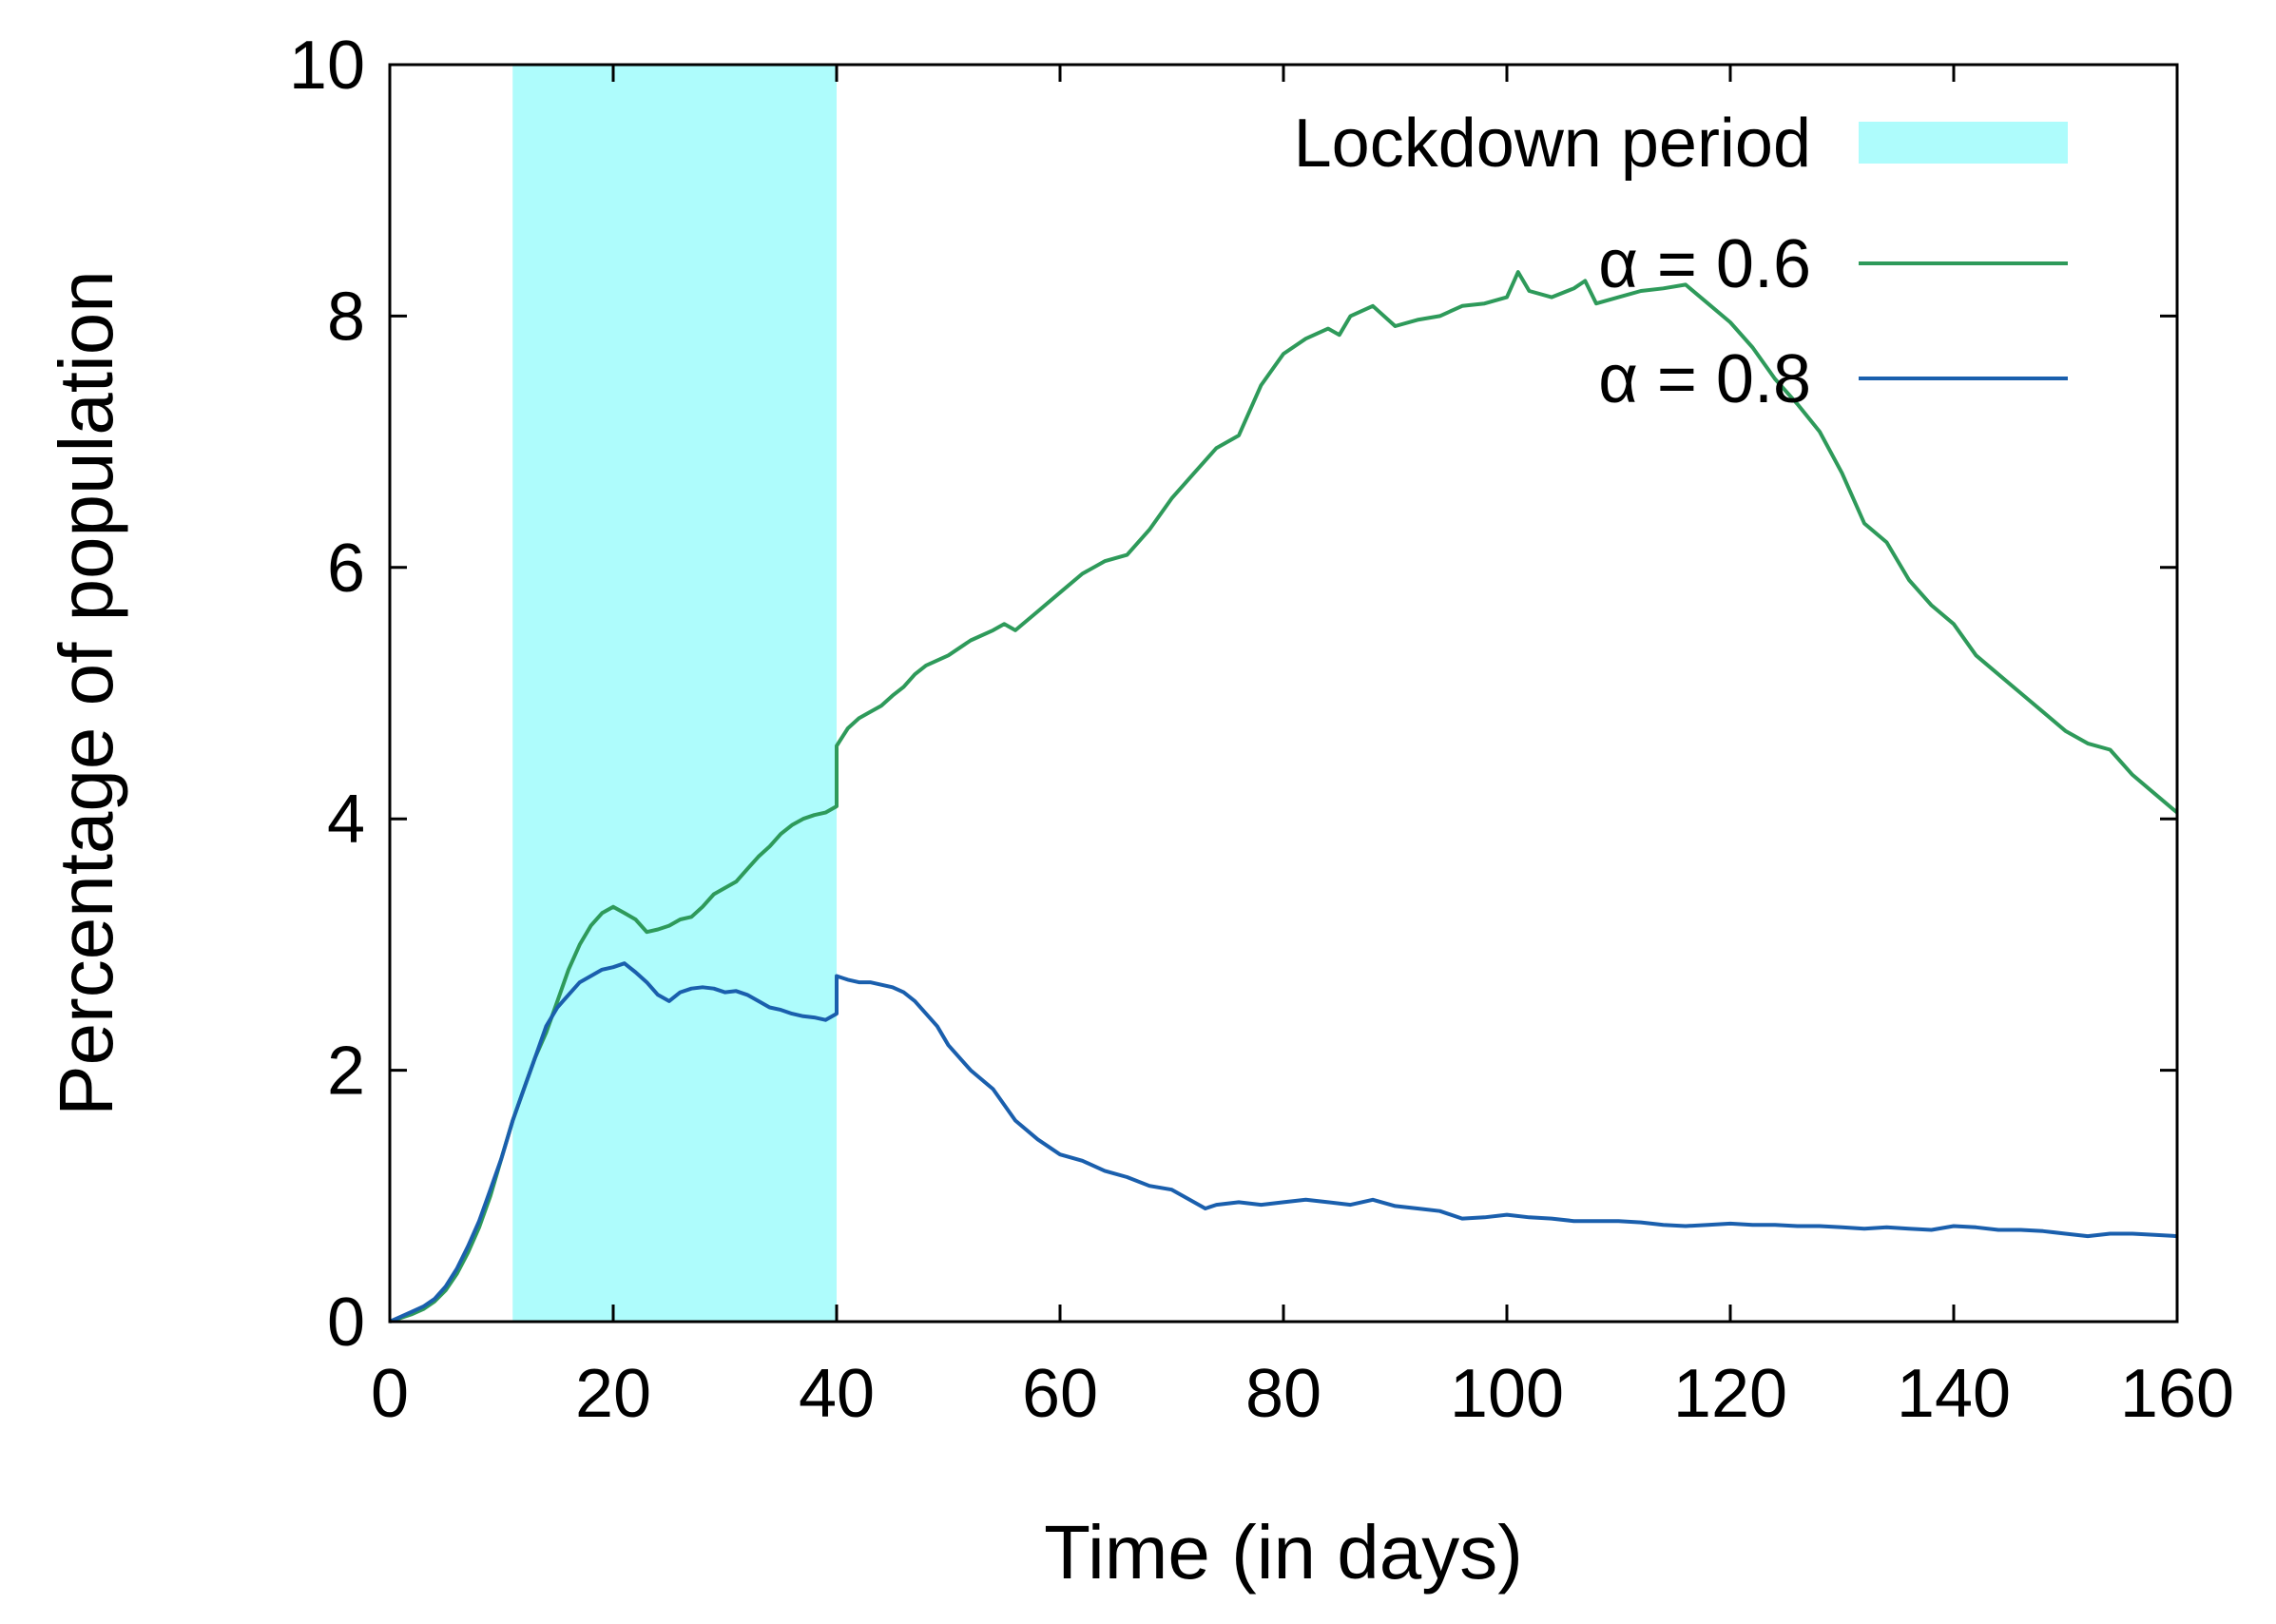 This screenshot has width=2276, height=1624. What do you see at coordinates (346, 1072) in the screenshot?
I see `y-tick-label: 2` at bounding box center [346, 1072].